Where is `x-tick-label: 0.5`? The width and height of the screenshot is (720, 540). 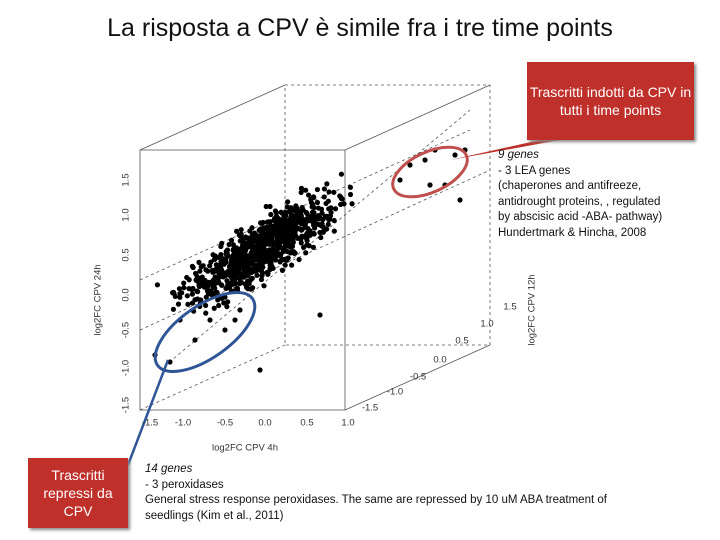
x-tick-label: 0.5 is located at coordinates (306, 423).